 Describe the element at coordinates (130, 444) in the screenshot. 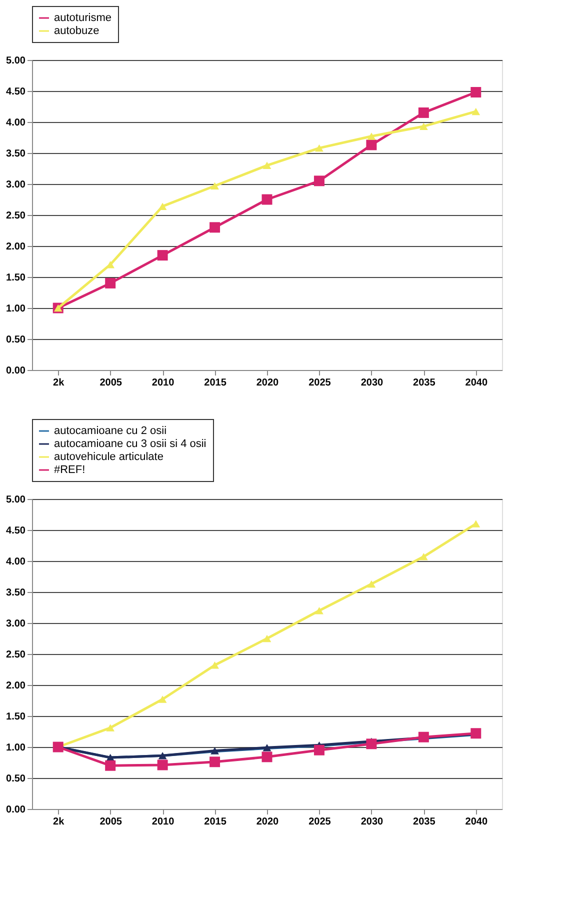

I see `legend-label: autocamioane cu 3 osii si 4 osii` at that location.